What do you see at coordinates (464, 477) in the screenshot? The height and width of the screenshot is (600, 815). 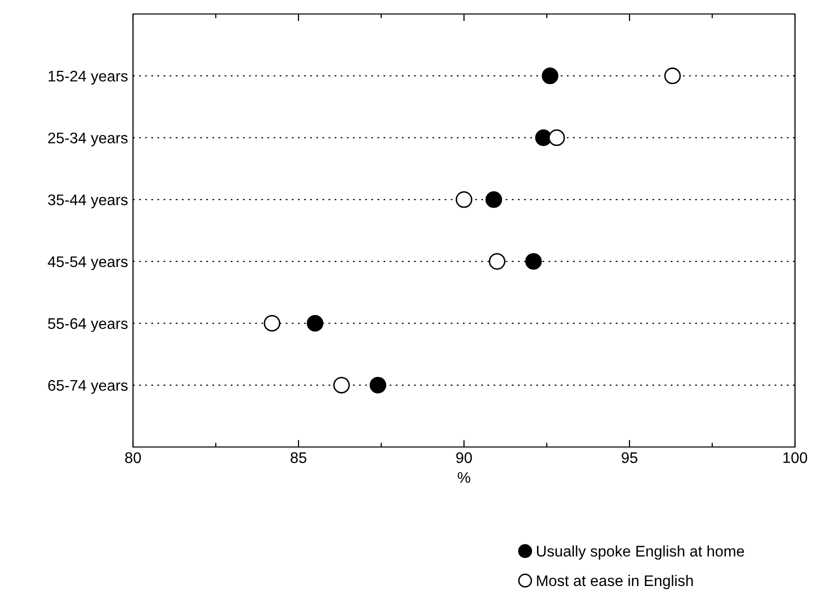 I see `x-axis-title: %` at bounding box center [464, 477].